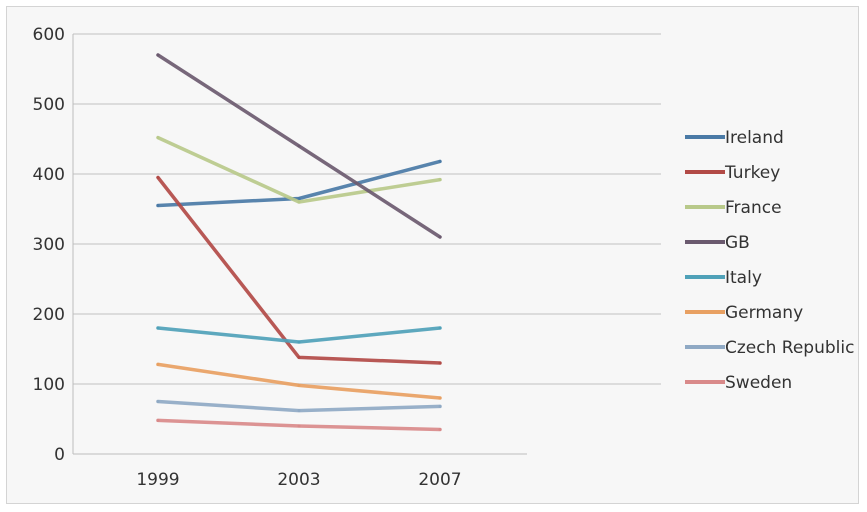 The height and width of the screenshot is (512, 867). What do you see at coordinates (753, 208) in the screenshot?
I see `legend-label-france: France` at bounding box center [753, 208].